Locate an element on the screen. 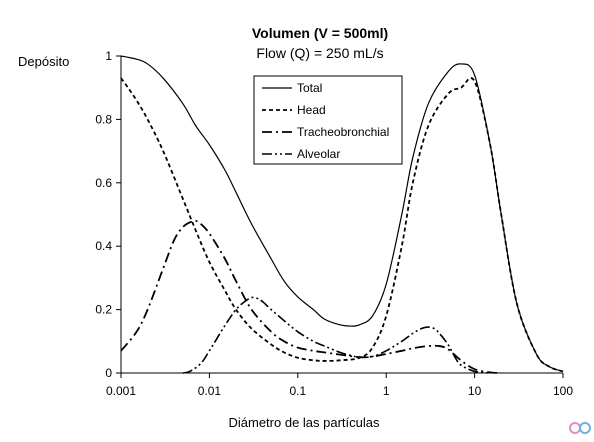  x-tick-label: 10 is located at coordinates (475, 391).